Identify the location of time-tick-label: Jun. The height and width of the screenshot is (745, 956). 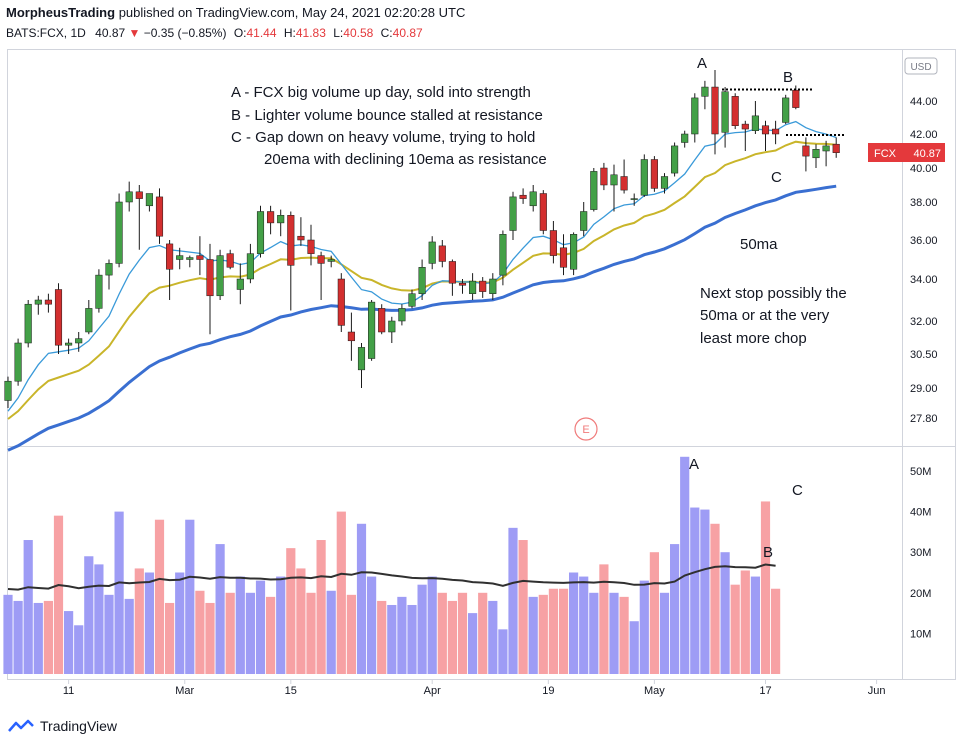
(877, 691).